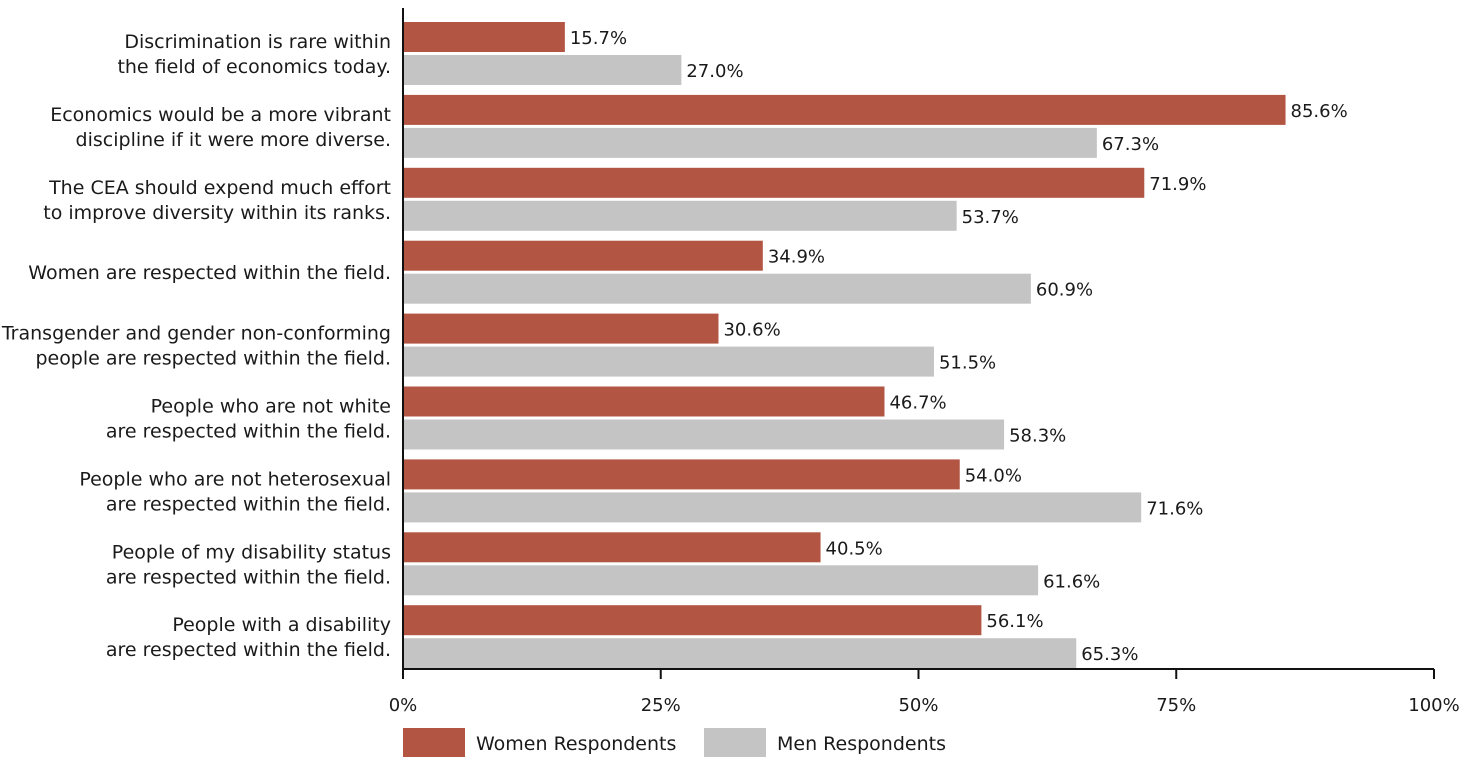 The image size is (1470, 757). What do you see at coordinates (598, 38) in the screenshot?
I see `data-label: 15.7%` at bounding box center [598, 38].